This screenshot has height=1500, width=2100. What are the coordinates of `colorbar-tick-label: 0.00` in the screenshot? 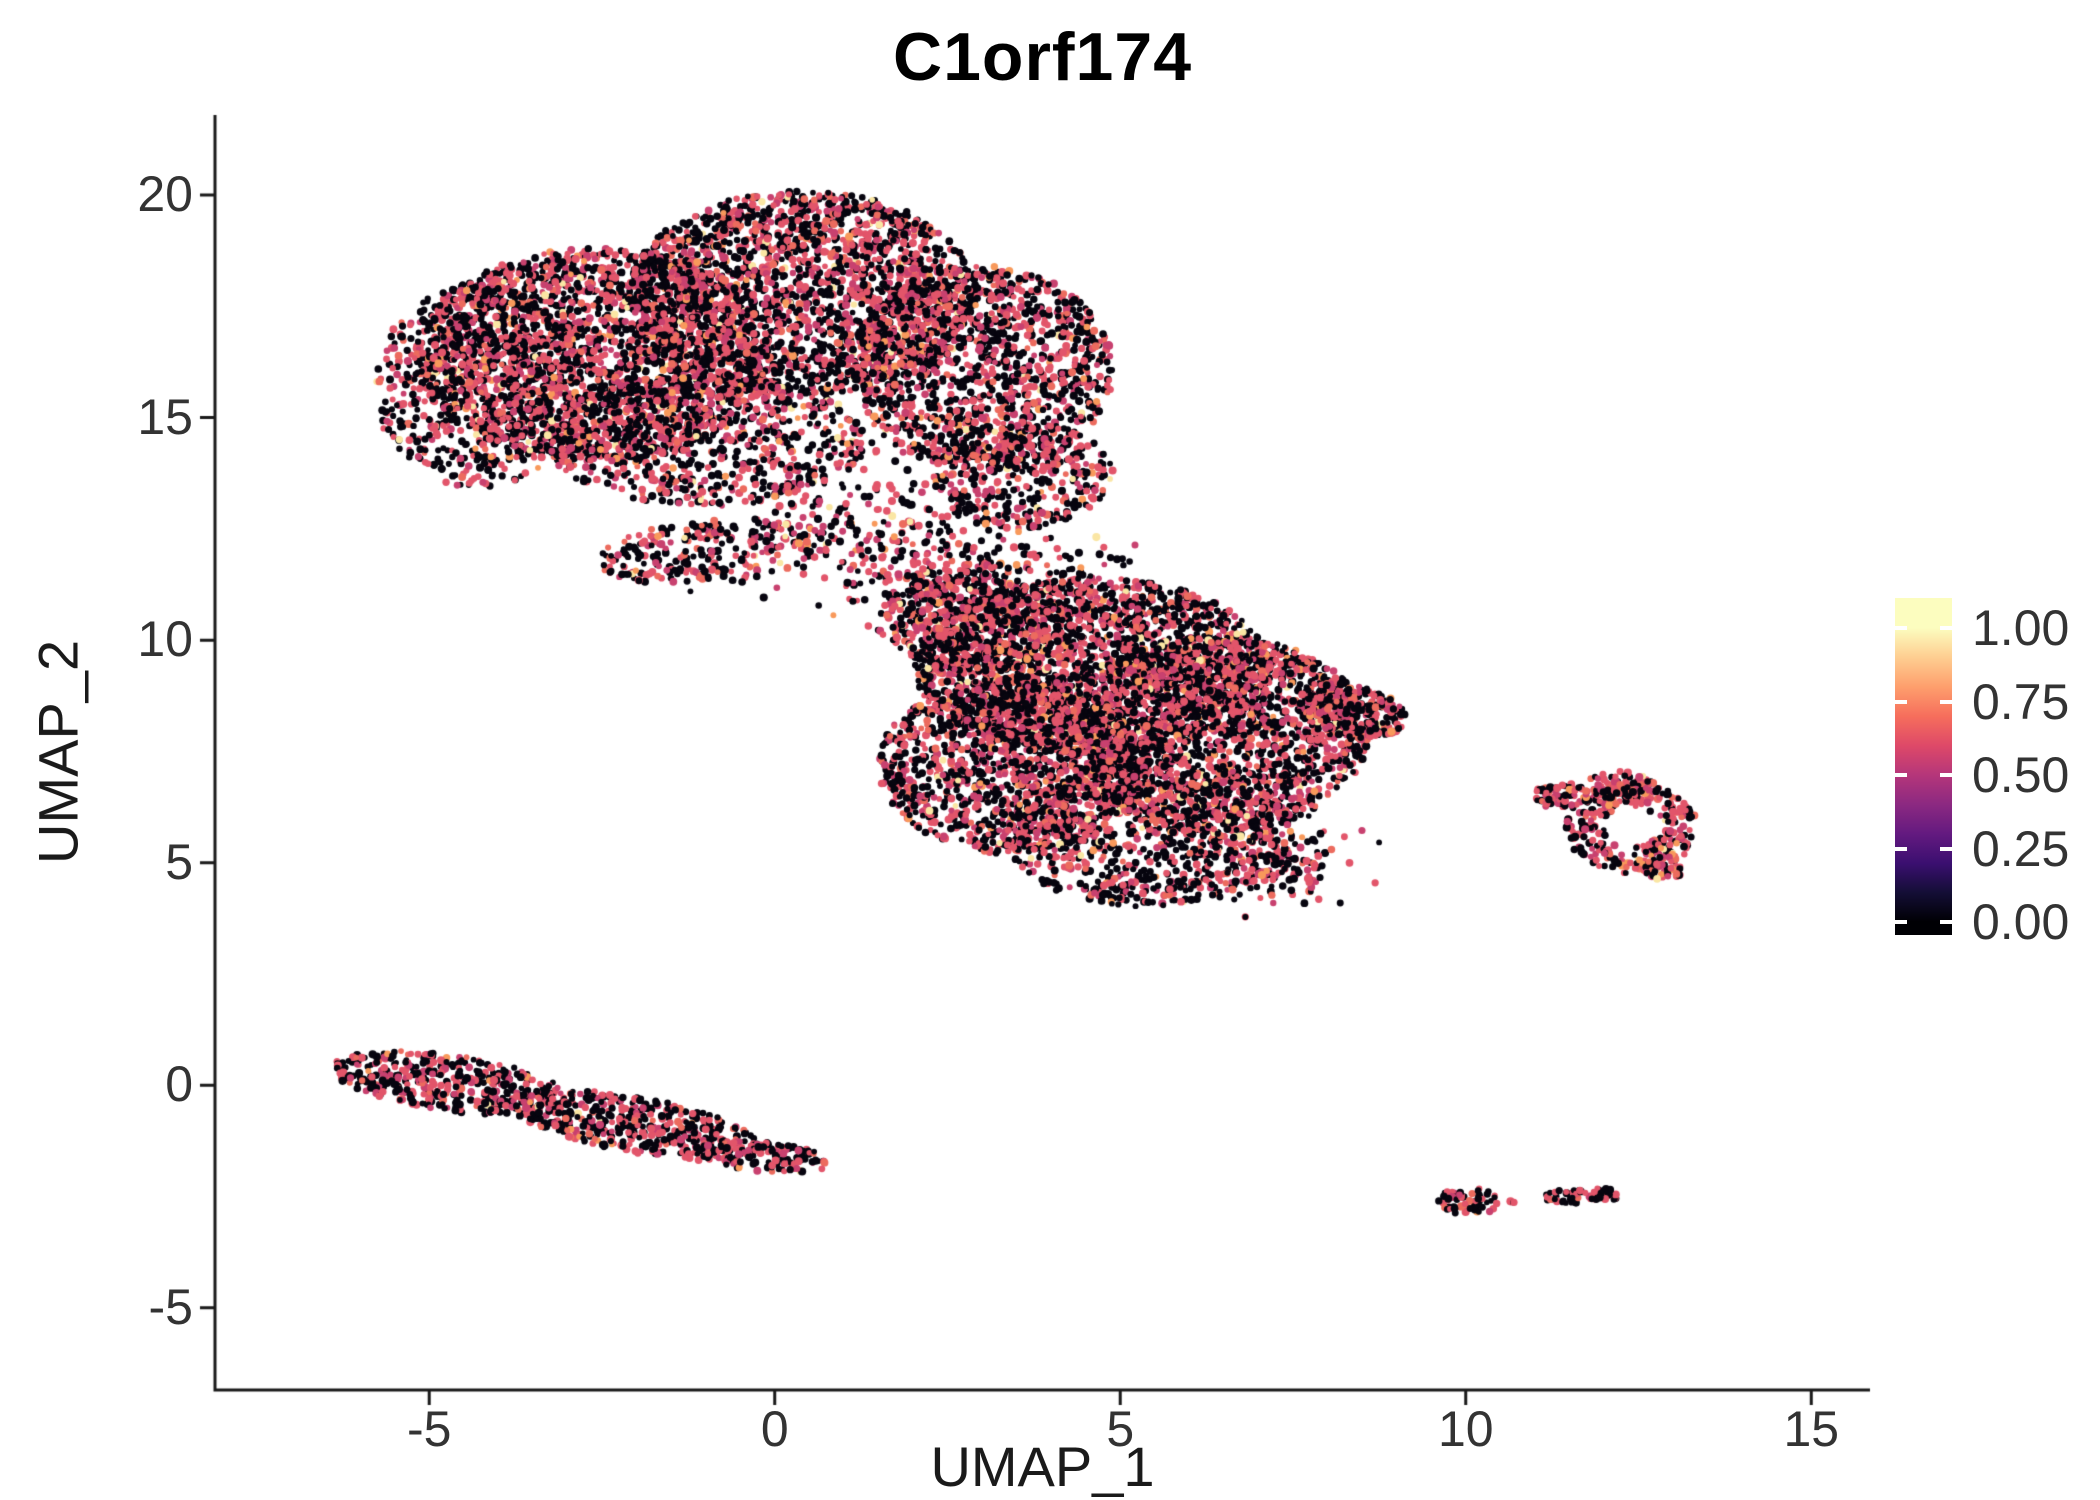 It's located at (2021, 922).